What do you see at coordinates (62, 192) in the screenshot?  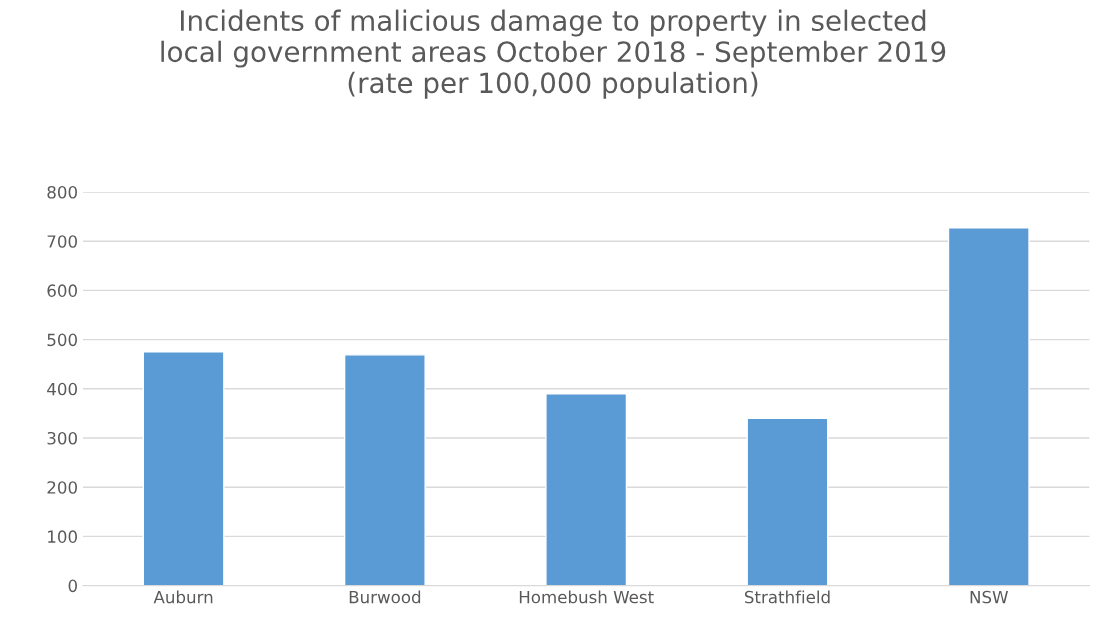 I see `y-tick-label: 800` at bounding box center [62, 192].